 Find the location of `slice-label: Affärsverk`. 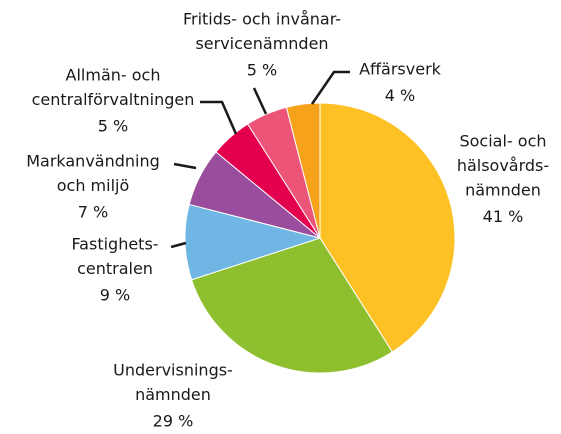

slice-label: Affärsverk is located at coordinates (400, 69).